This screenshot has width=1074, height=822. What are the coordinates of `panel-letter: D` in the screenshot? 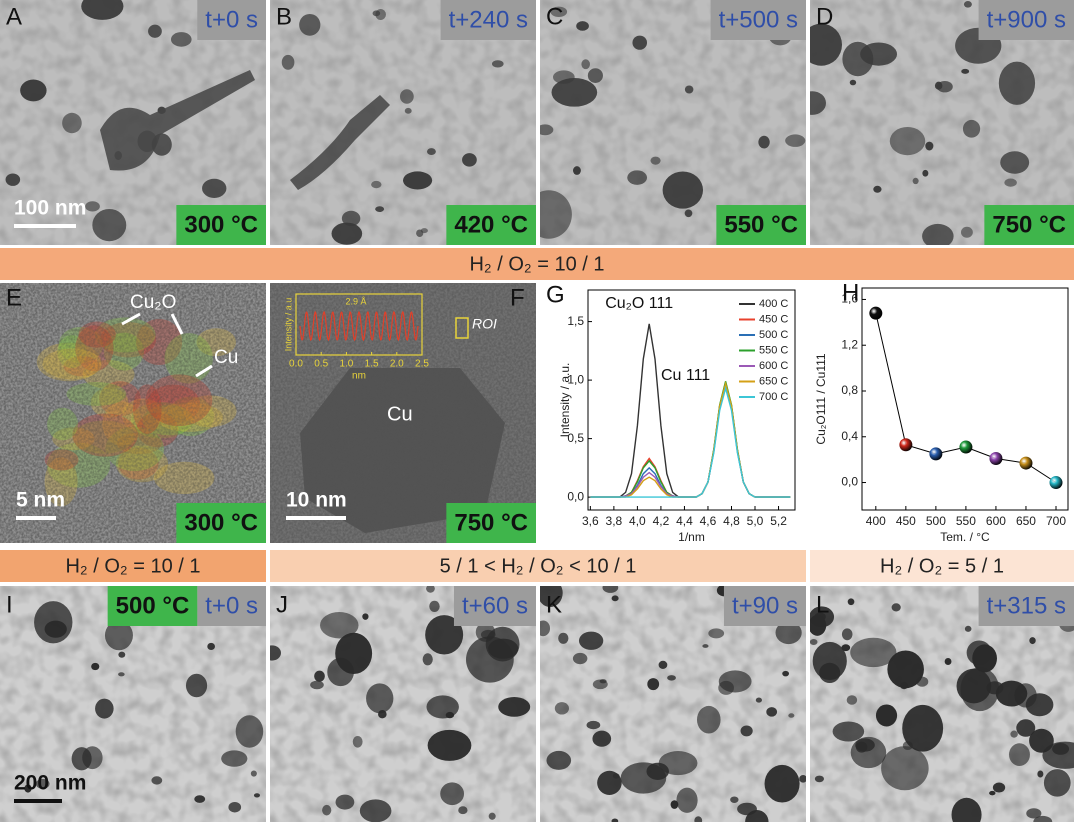 It's located at (824, 16).